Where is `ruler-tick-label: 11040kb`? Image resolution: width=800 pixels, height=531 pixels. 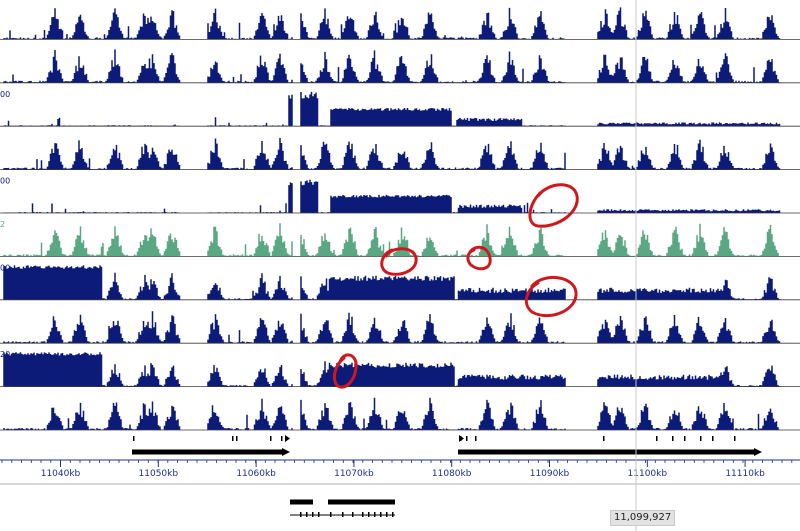
ruler-tick-label: 11040kb is located at coordinates (61, 474).